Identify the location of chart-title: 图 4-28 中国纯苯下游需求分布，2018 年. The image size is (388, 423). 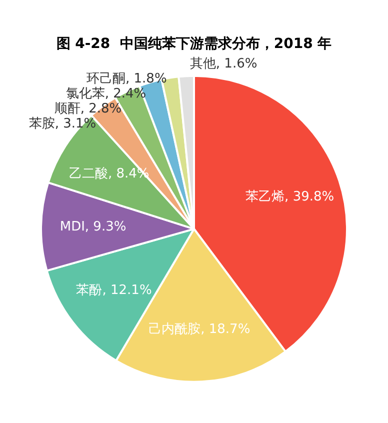
(194, 44).